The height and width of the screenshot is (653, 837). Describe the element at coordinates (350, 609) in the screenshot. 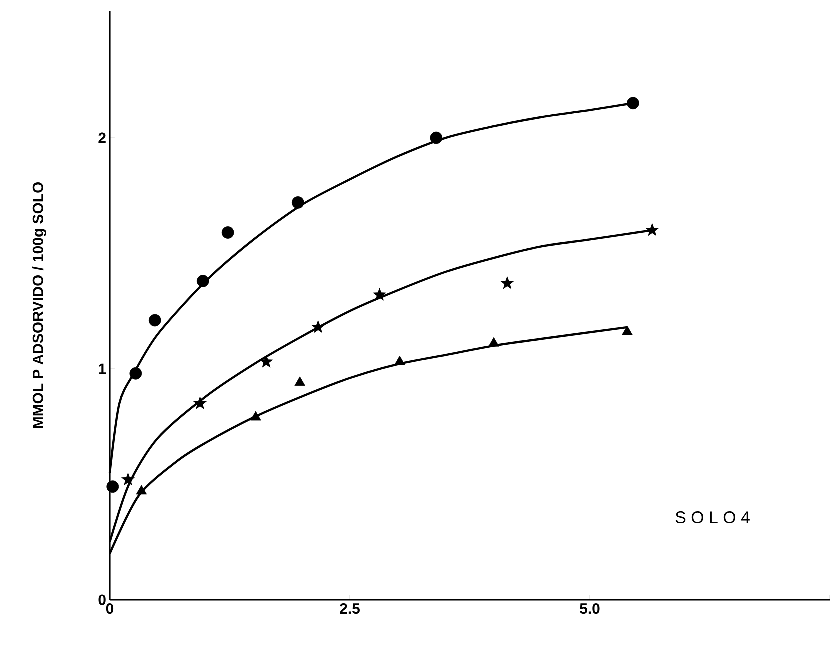

I see `x-tick-label: 2.5` at that location.